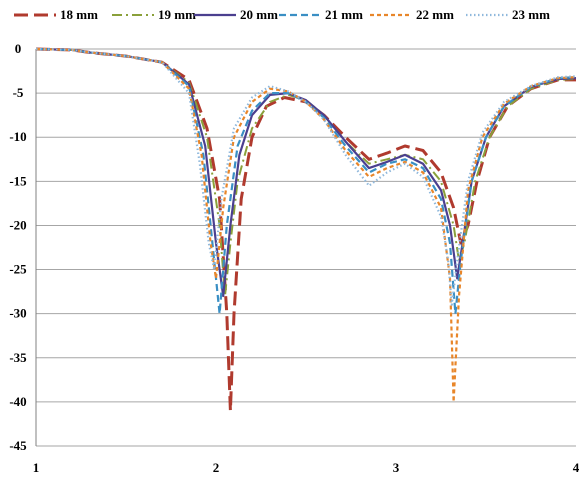  Describe the element at coordinates (36, 467) in the screenshot. I see `x-tick-label: 1` at that location.